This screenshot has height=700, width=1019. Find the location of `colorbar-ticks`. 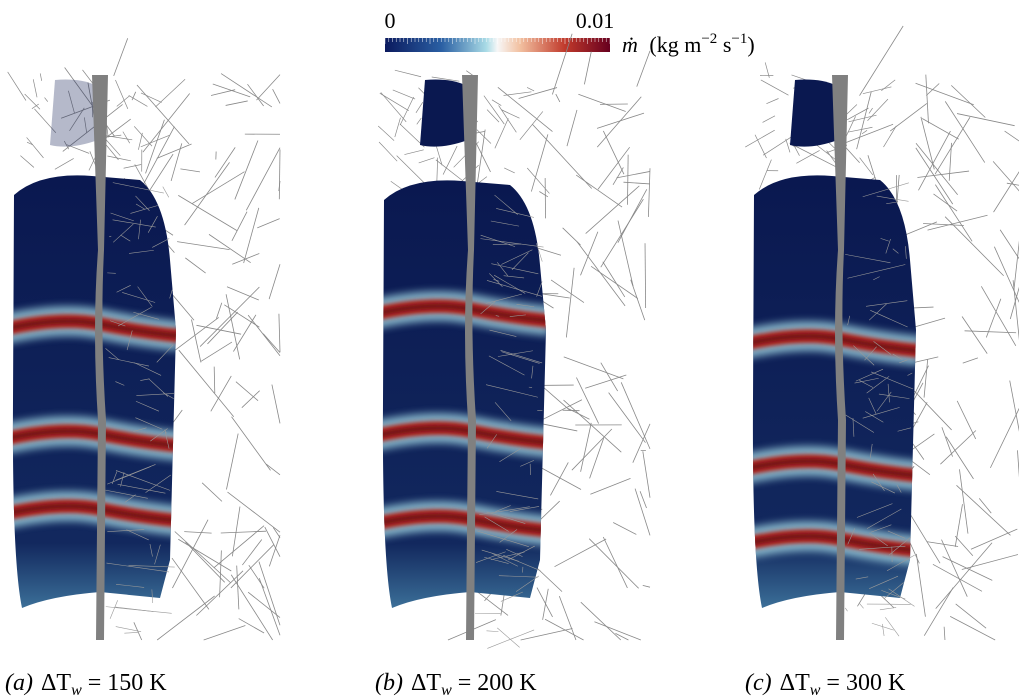

colorbar-ticks is located at coordinates (497, 41).